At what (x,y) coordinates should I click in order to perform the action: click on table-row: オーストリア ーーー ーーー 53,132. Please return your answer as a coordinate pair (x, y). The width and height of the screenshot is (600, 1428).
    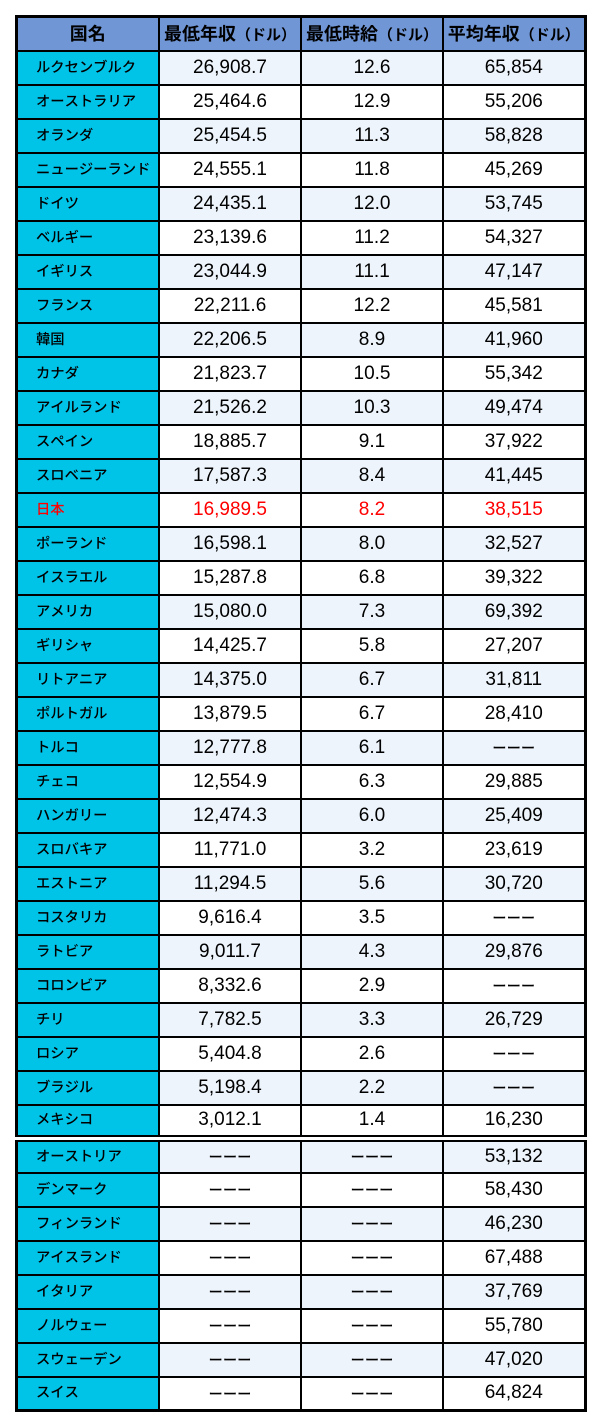
    Looking at the image, I should click on (300, 1155).